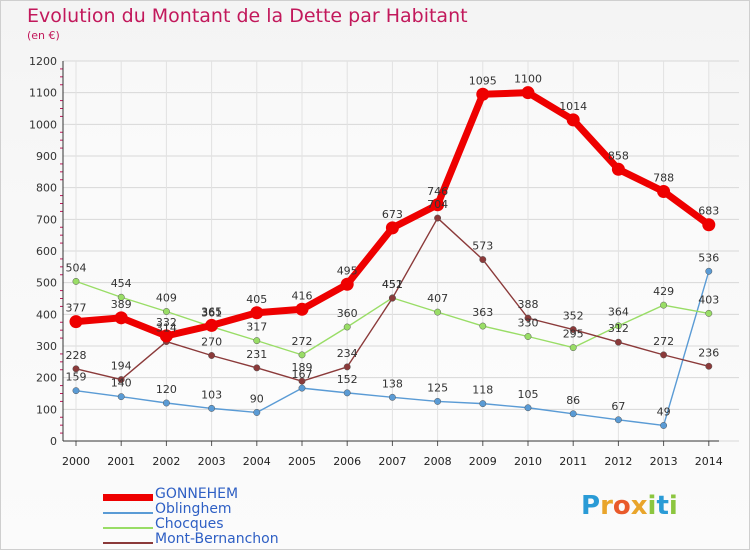  Describe the element at coordinates (392, 383) in the screenshot. I see `data-label: 138` at that location.